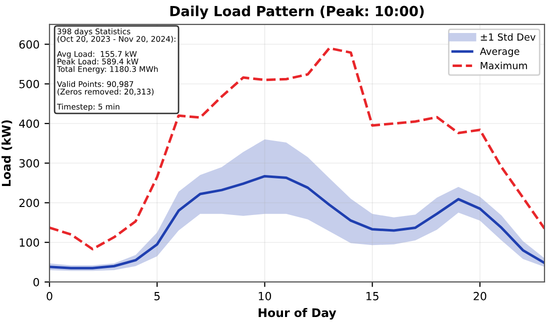  What do you see at coordinates (157, 296) in the screenshot?
I see `x-tick-label: 5` at bounding box center [157, 296].